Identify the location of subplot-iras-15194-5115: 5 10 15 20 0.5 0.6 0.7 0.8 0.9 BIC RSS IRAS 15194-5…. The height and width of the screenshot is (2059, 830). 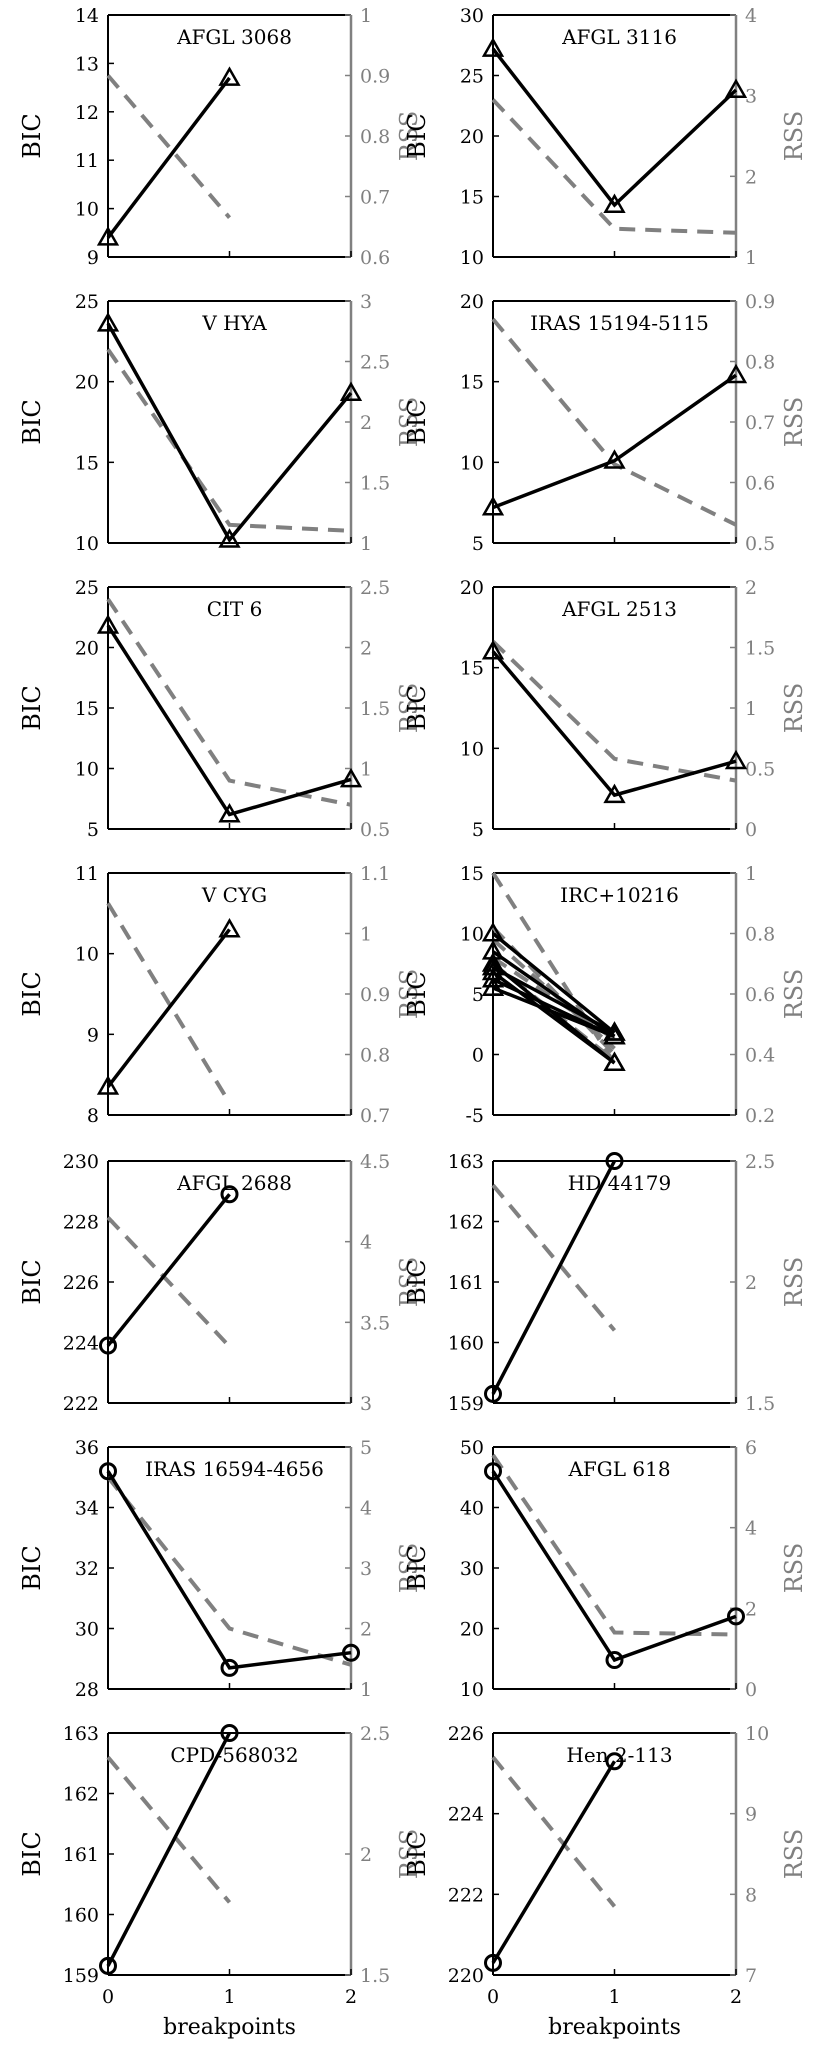
(605, 423).